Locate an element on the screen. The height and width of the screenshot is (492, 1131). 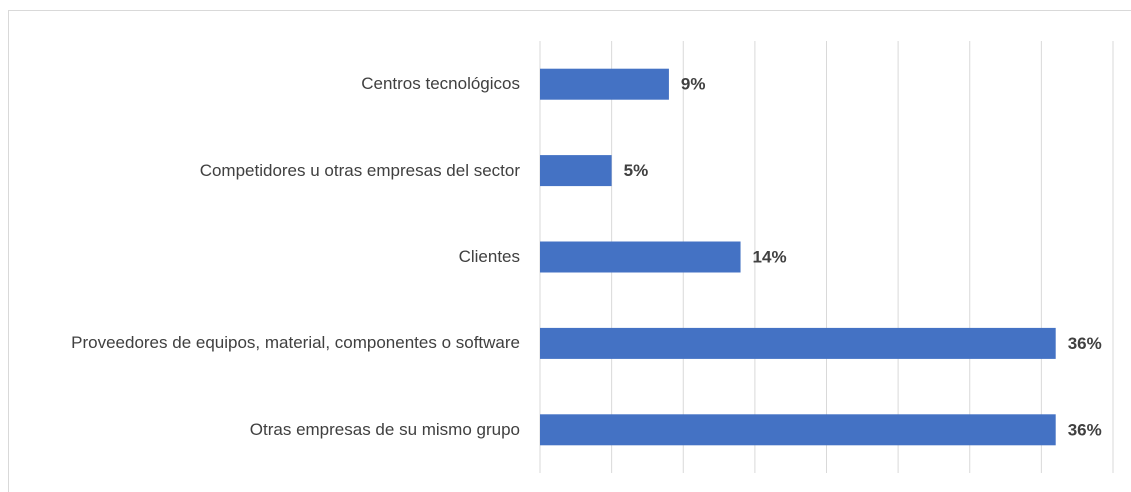
data-label: 14% is located at coordinates (770, 256).